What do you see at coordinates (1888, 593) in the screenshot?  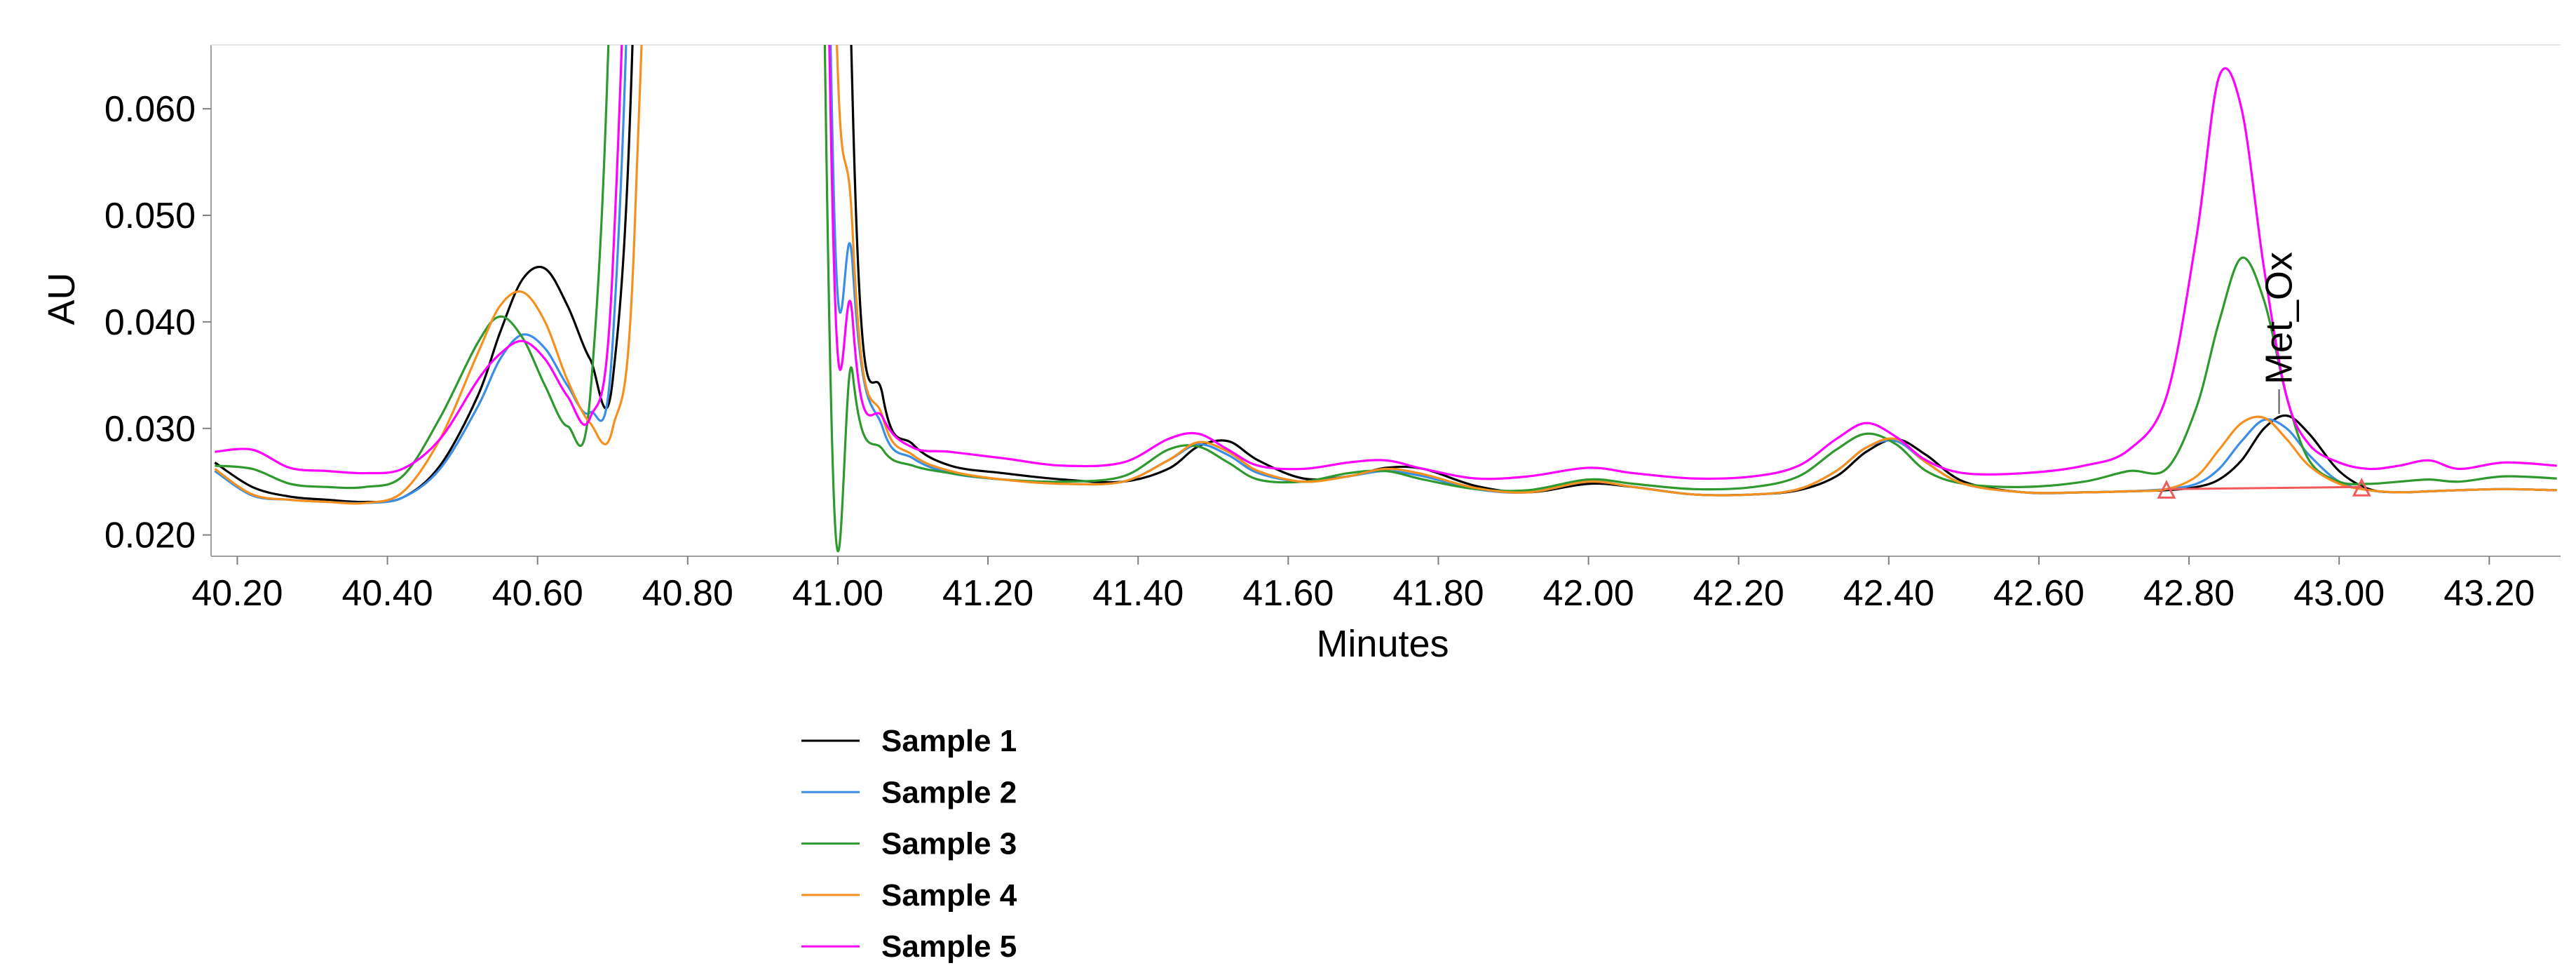 I see `x-tick-label: 42.40` at bounding box center [1888, 593].